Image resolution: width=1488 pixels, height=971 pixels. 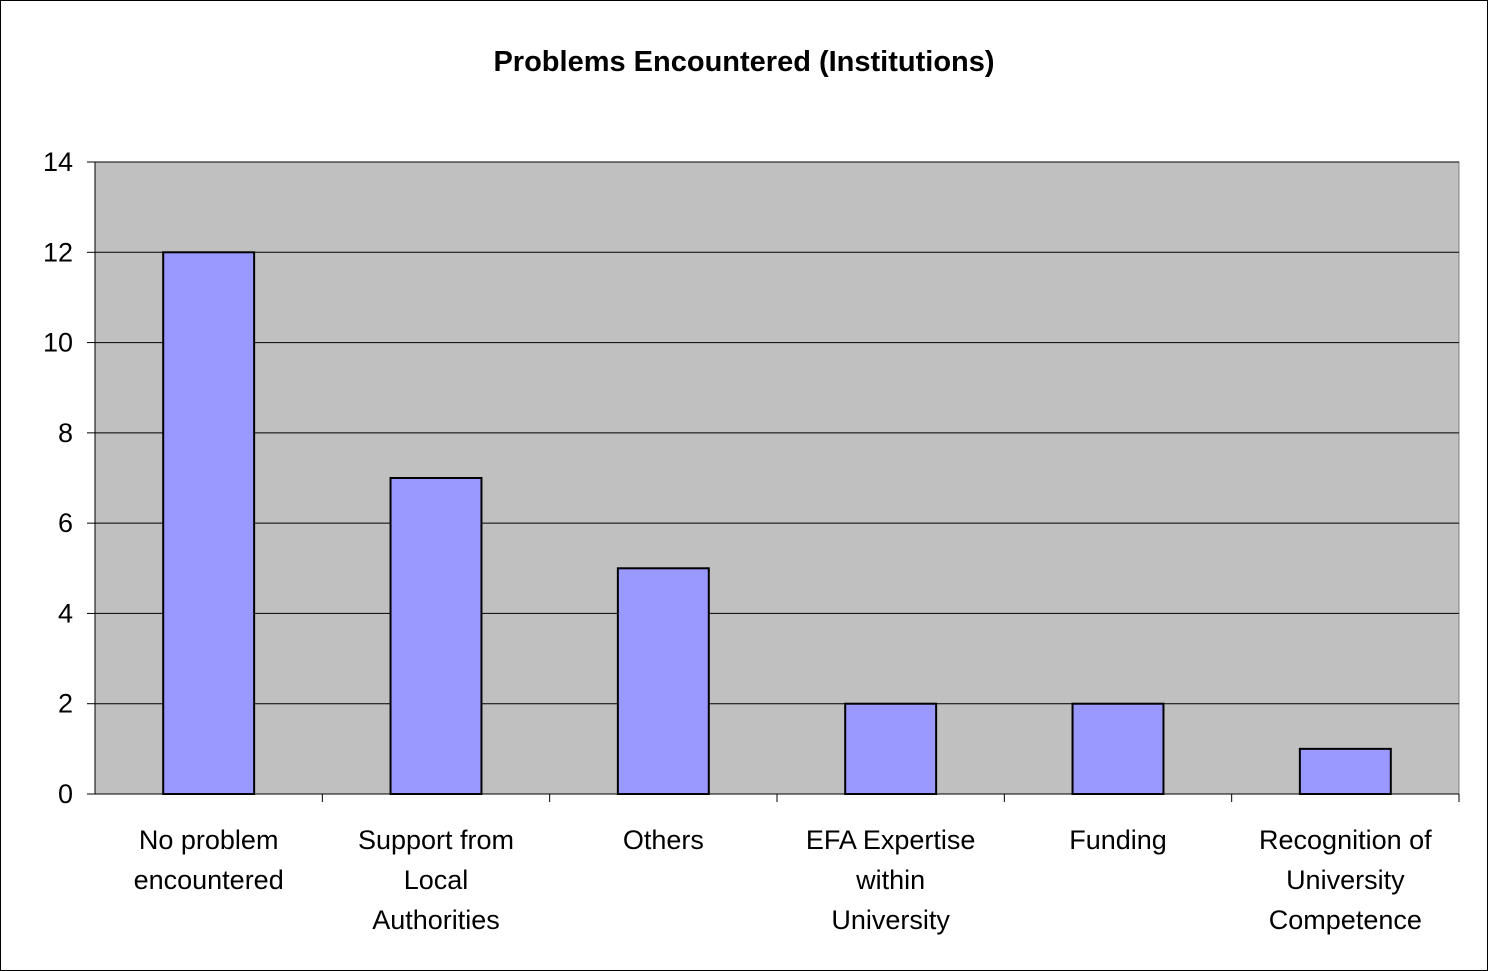 What do you see at coordinates (1345, 920) in the screenshot?
I see `x-category-label-line: Competence` at bounding box center [1345, 920].